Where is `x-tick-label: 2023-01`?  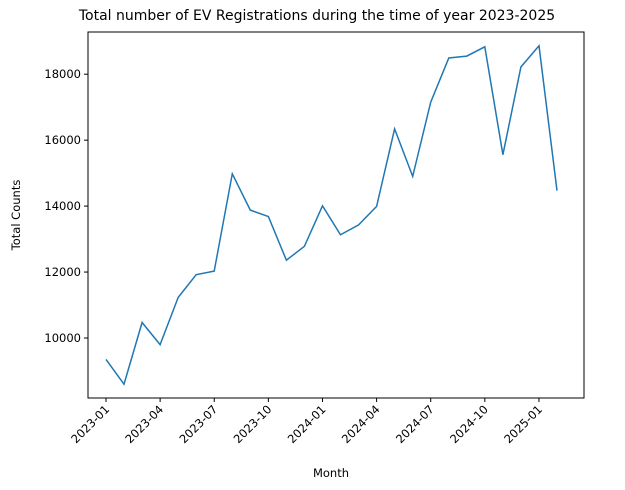 x-tick-label: 2023-01 is located at coordinates (90, 424).